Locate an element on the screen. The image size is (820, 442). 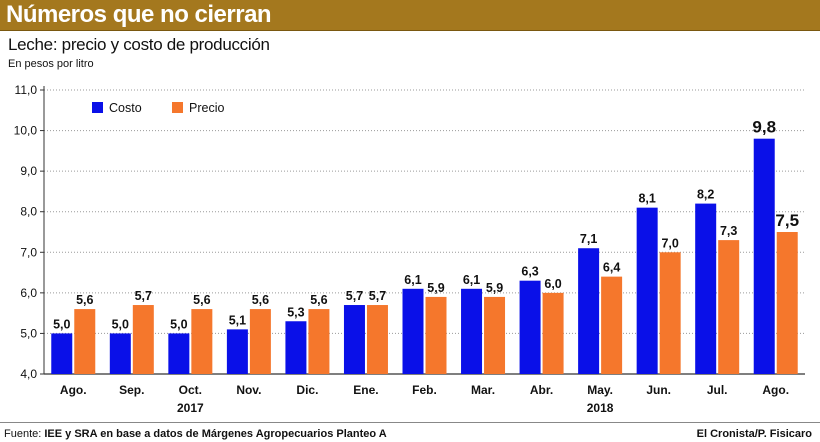
data-label-costo: 5,7 is located at coordinates (354, 296).